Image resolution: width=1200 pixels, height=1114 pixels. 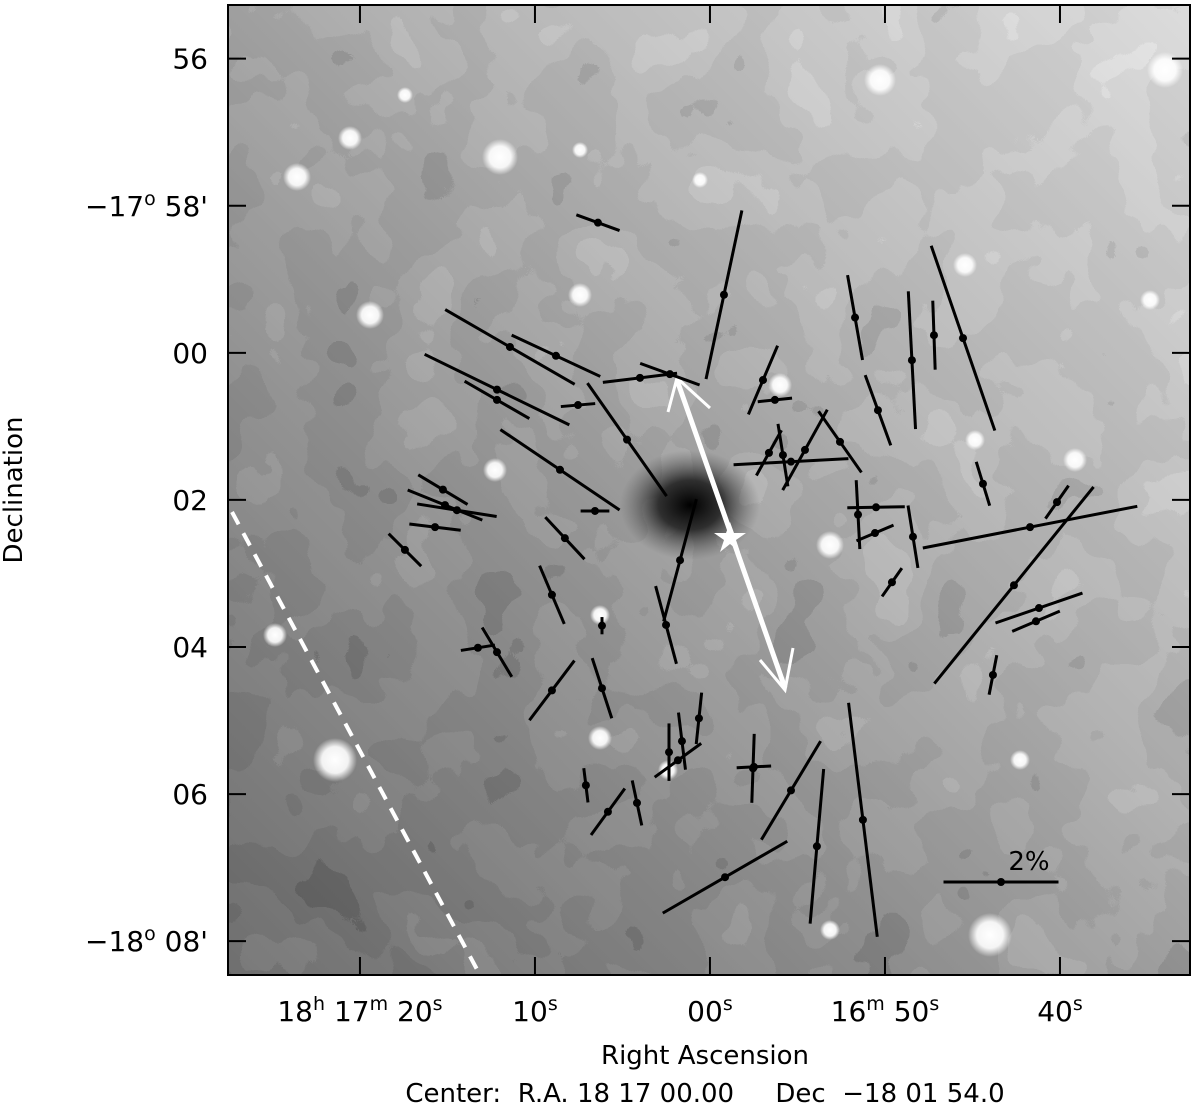 I want to click on y-tick-label: −17o 58', so click(x=146, y=205).